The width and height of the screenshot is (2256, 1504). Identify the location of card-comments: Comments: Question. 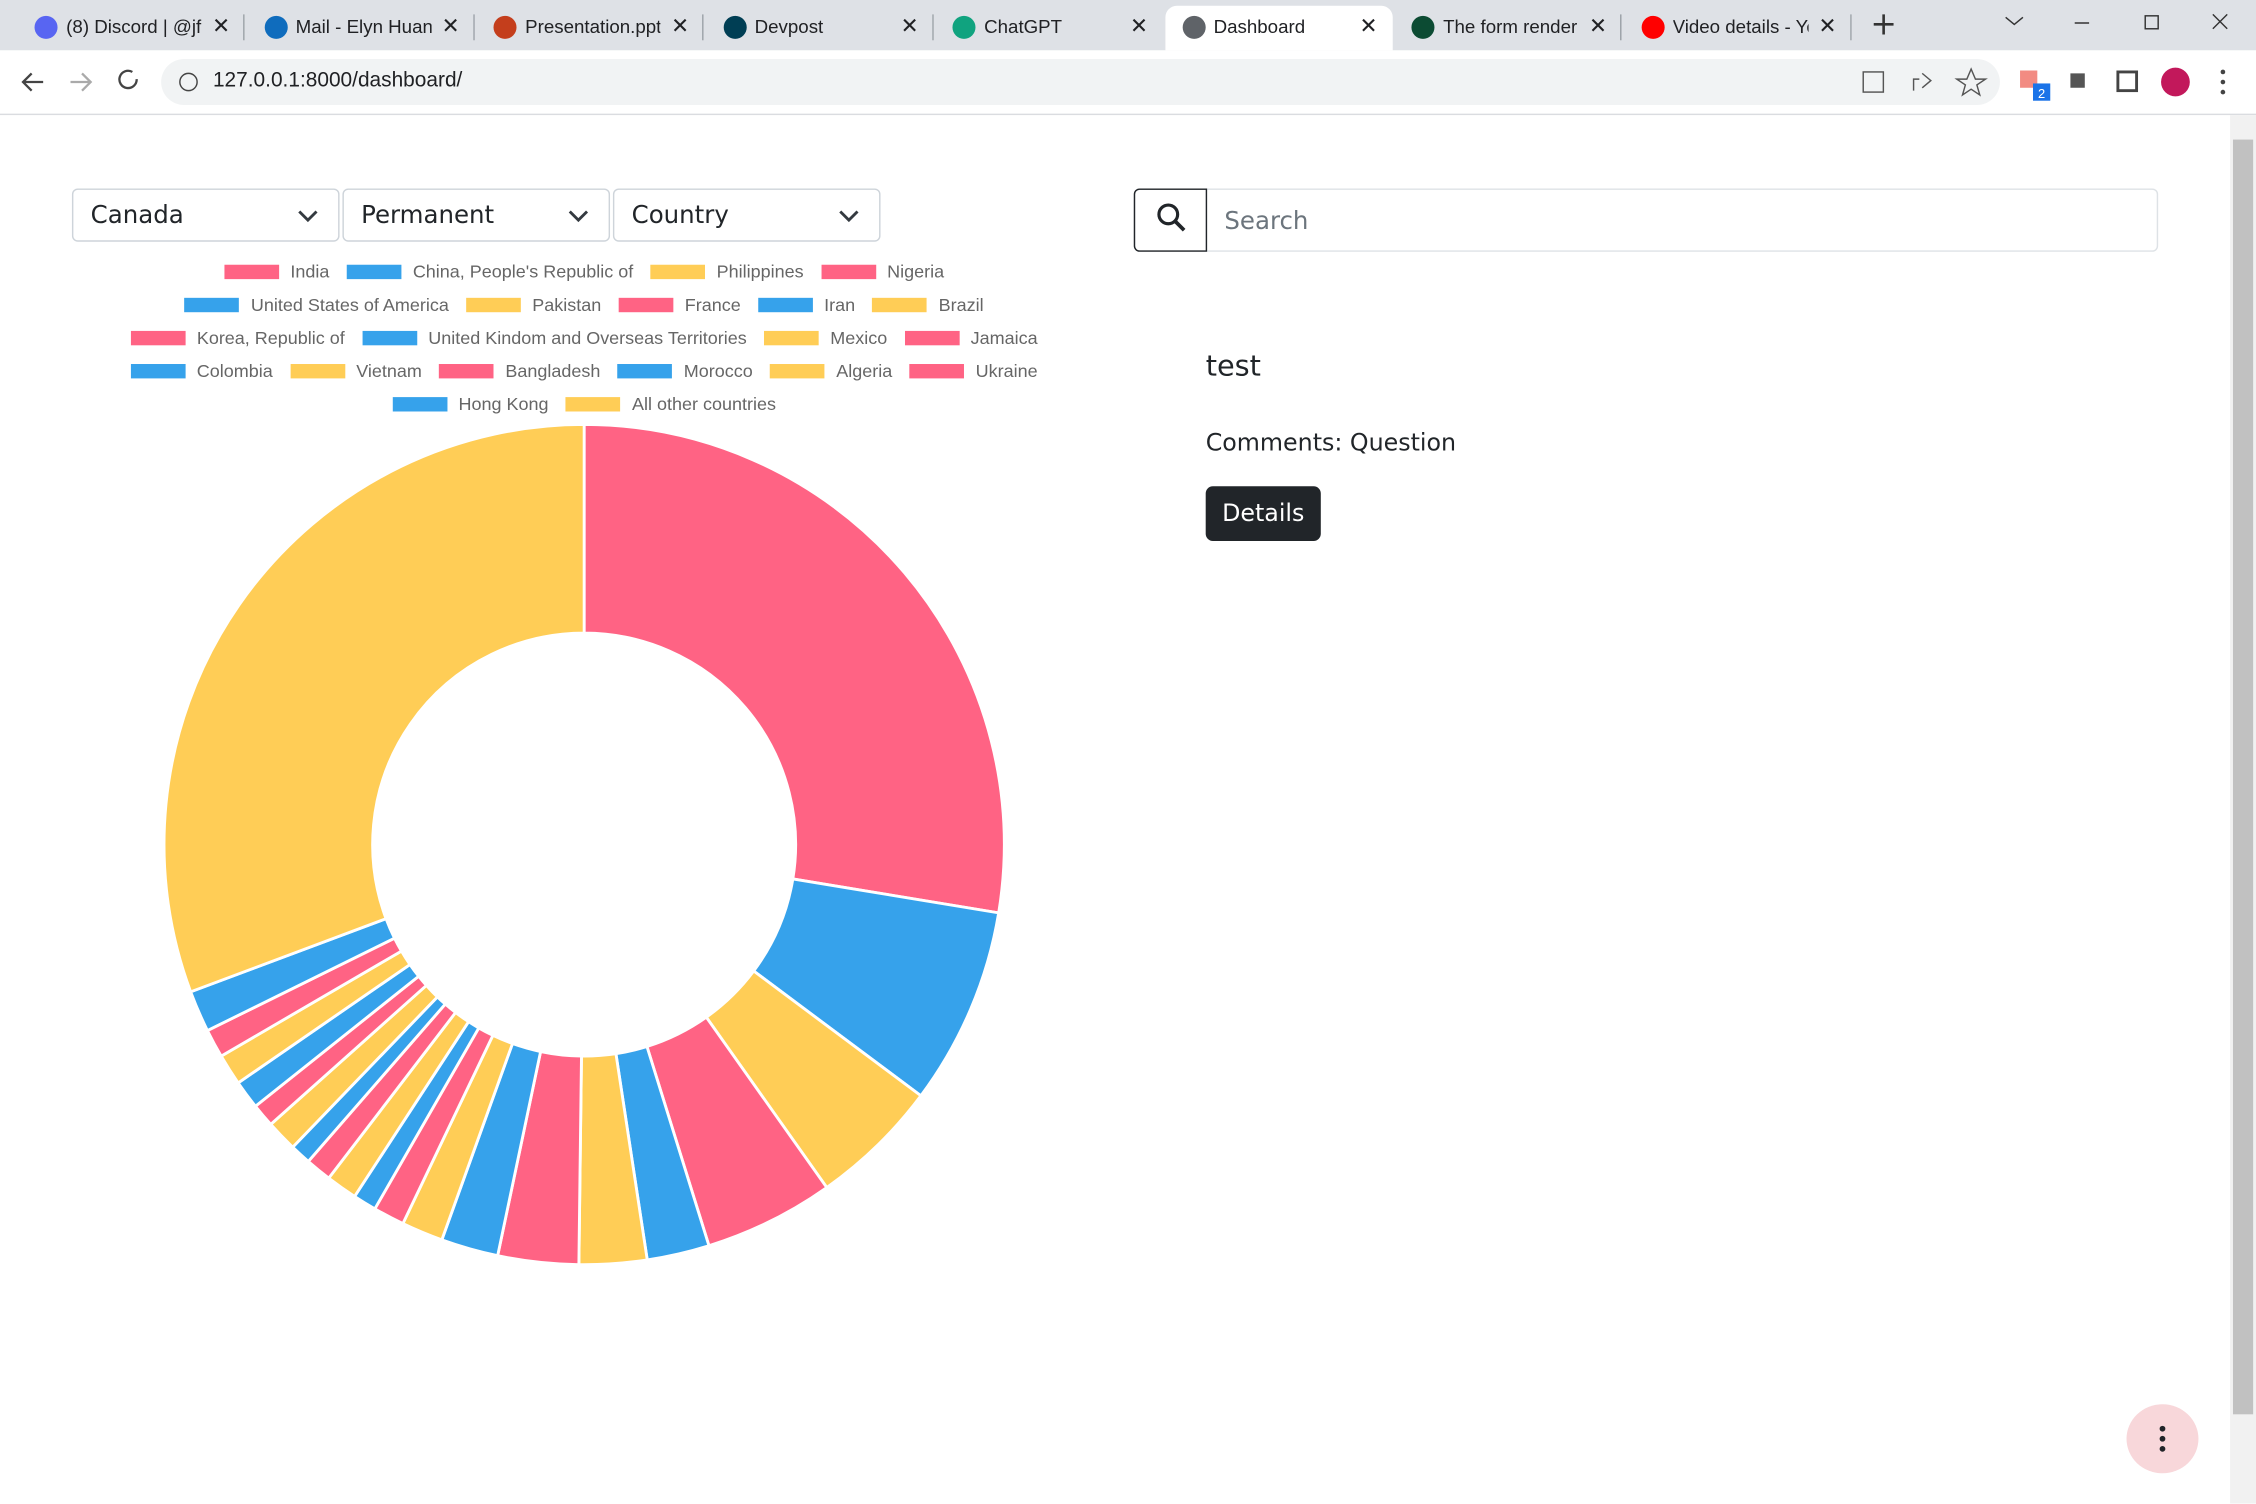
(1331, 442).